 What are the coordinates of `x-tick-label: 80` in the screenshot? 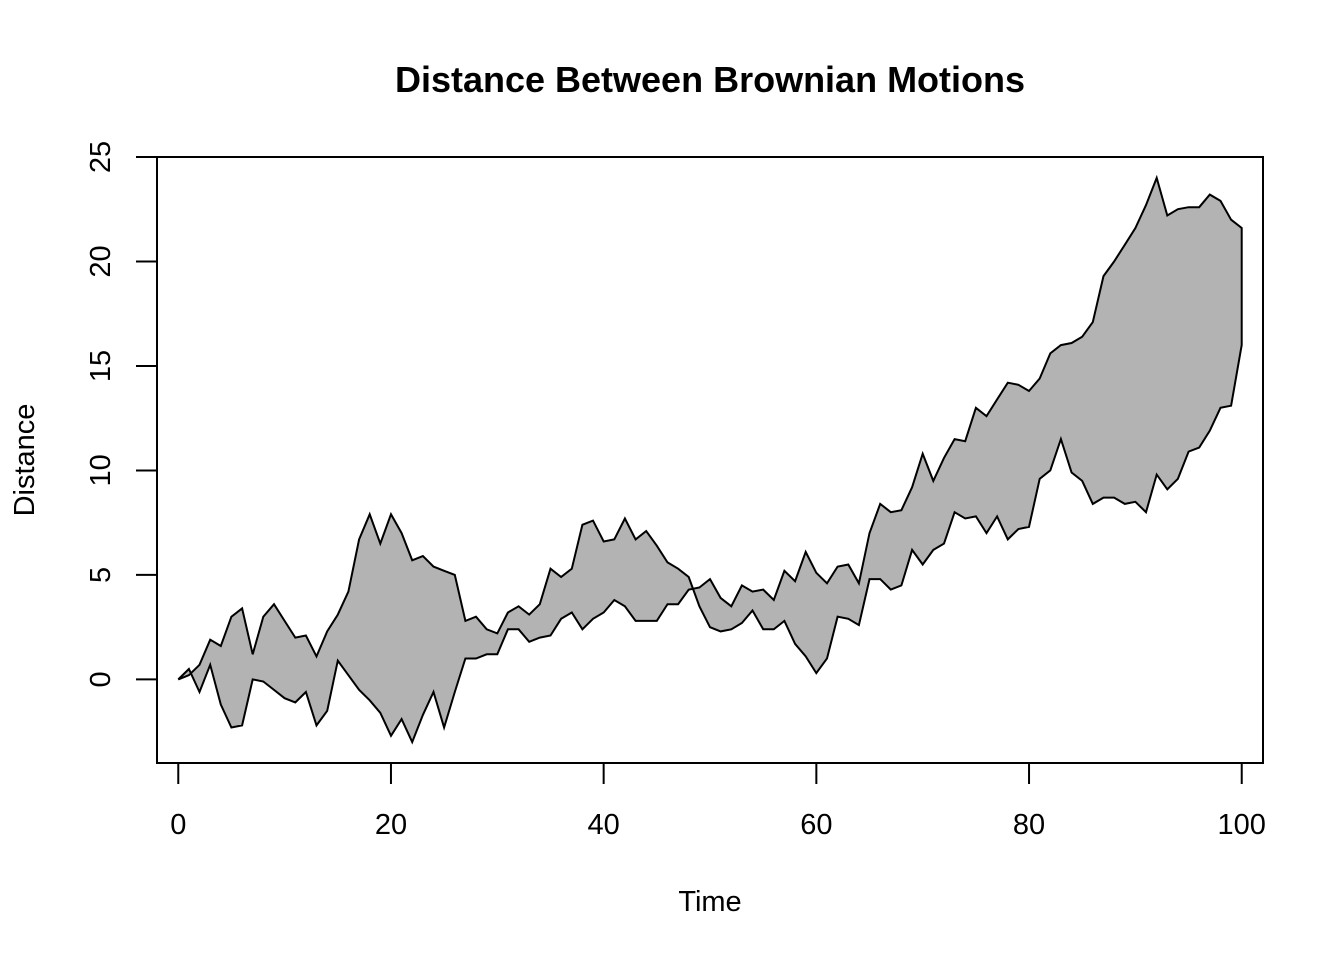 It's located at (1029, 825).